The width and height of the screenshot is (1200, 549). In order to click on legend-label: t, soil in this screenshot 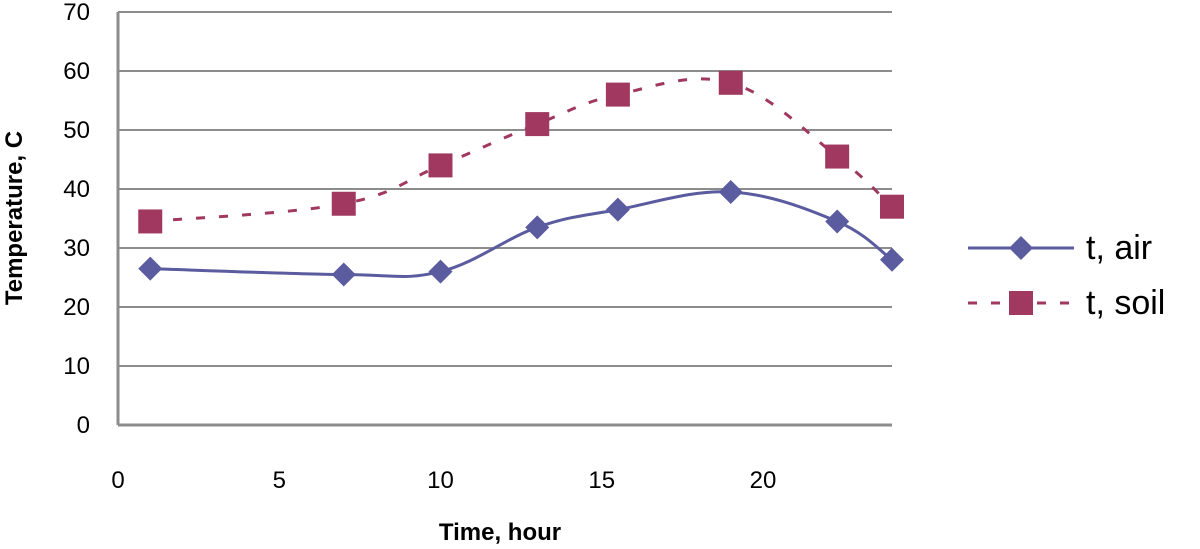, I will do `click(1125, 303)`.